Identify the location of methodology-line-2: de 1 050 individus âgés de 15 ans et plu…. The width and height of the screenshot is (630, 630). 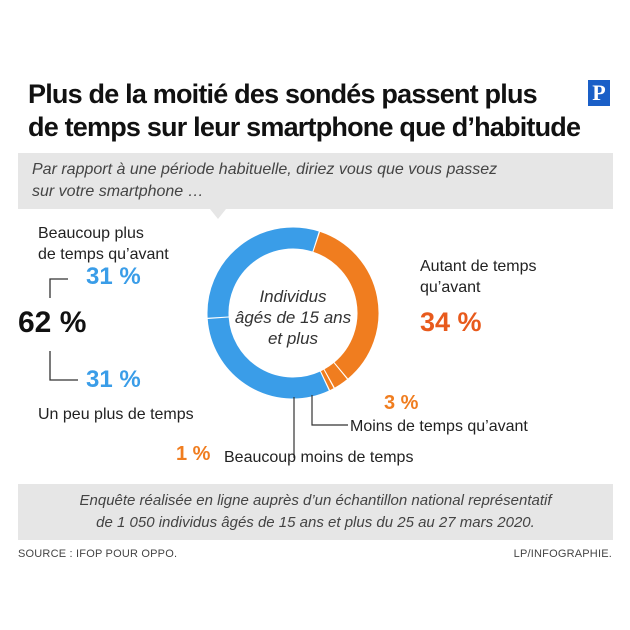
(315, 522).